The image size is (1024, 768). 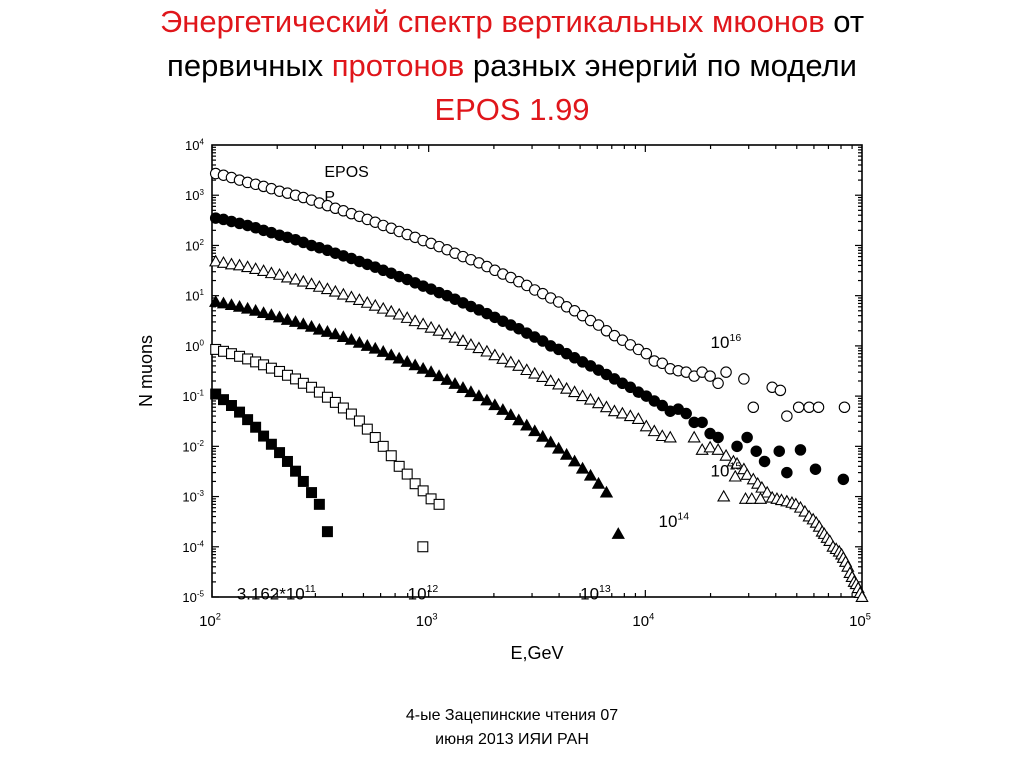 What do you see at coordinates (398, 65) in the screenshot?
I see `title-red-part-2: протонов` at bounding box center [398, 65].